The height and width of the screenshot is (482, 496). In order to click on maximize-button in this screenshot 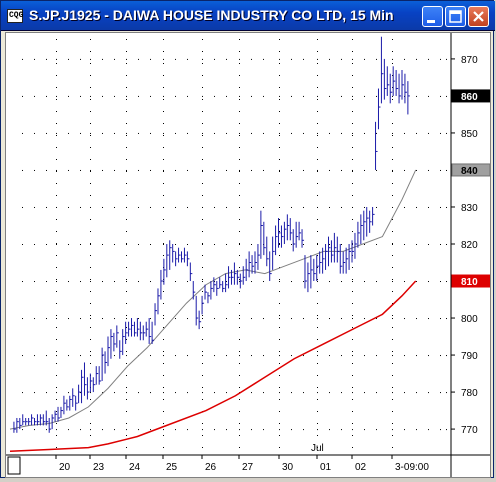, I will do `click(455, 16)`.